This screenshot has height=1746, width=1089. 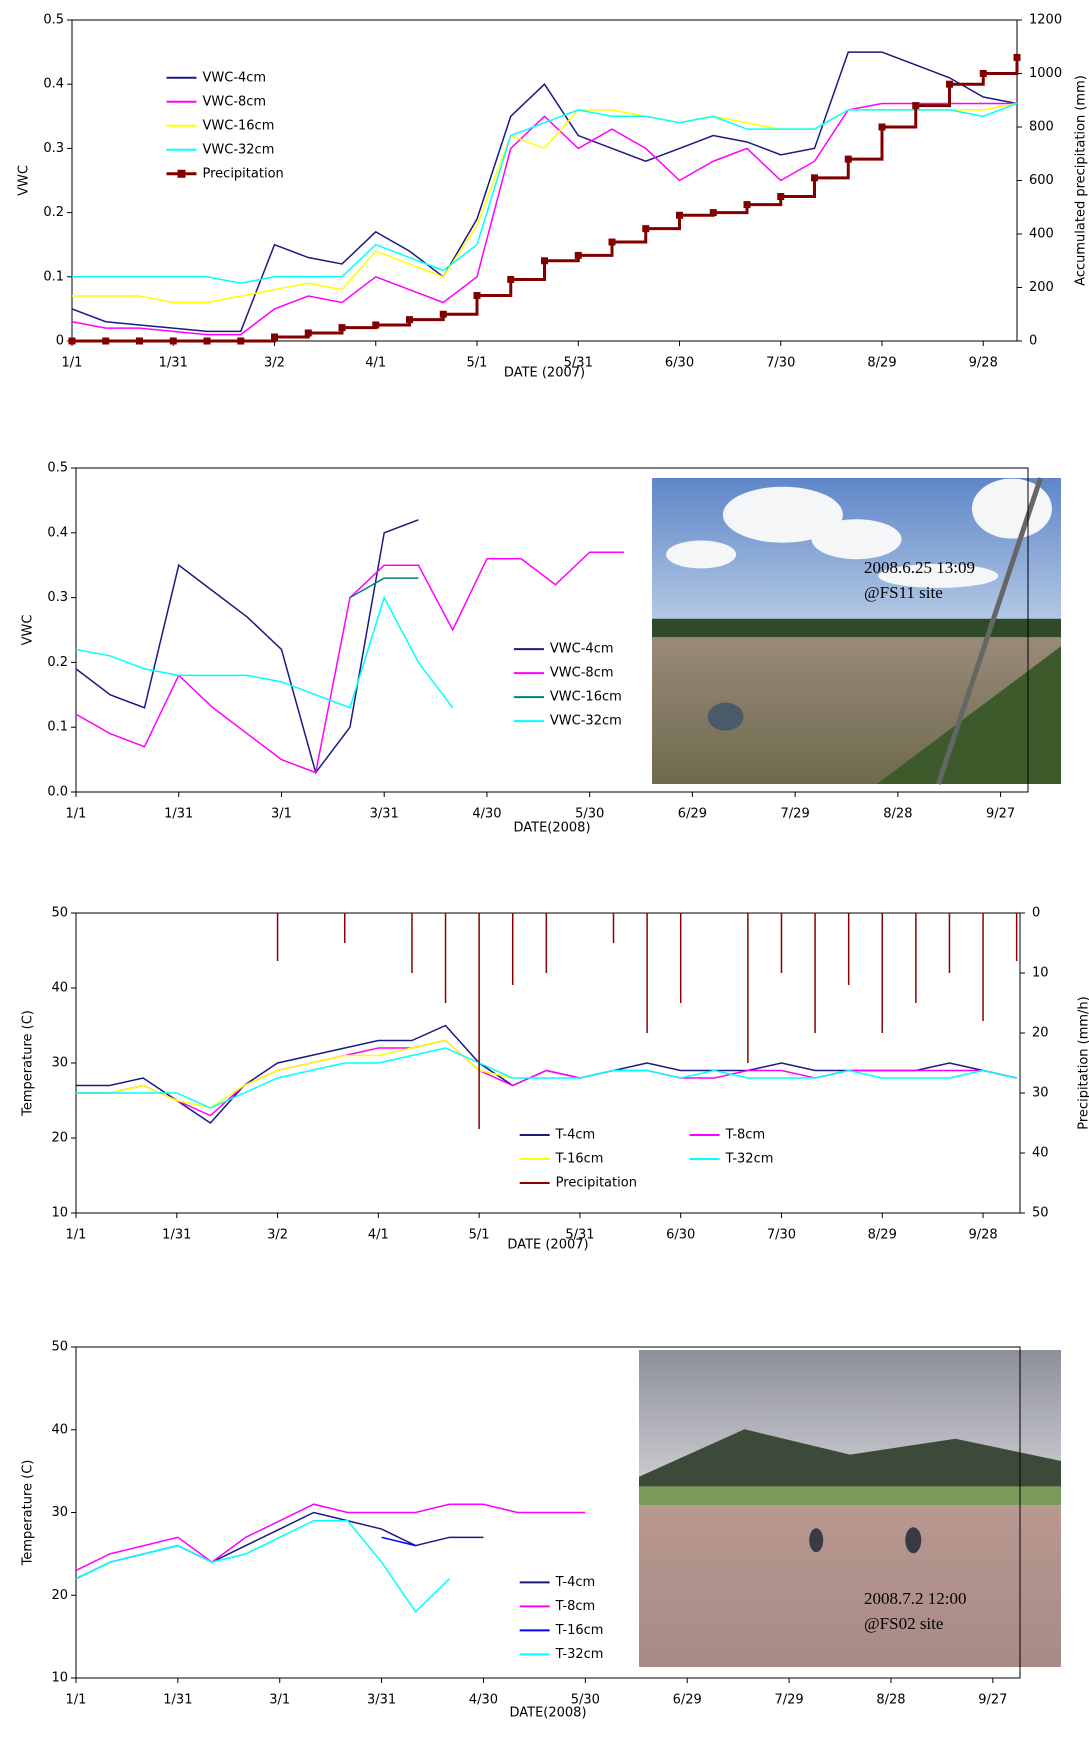 I want to click on legend-label: VWC-4cm, so click(x=235, y=77).